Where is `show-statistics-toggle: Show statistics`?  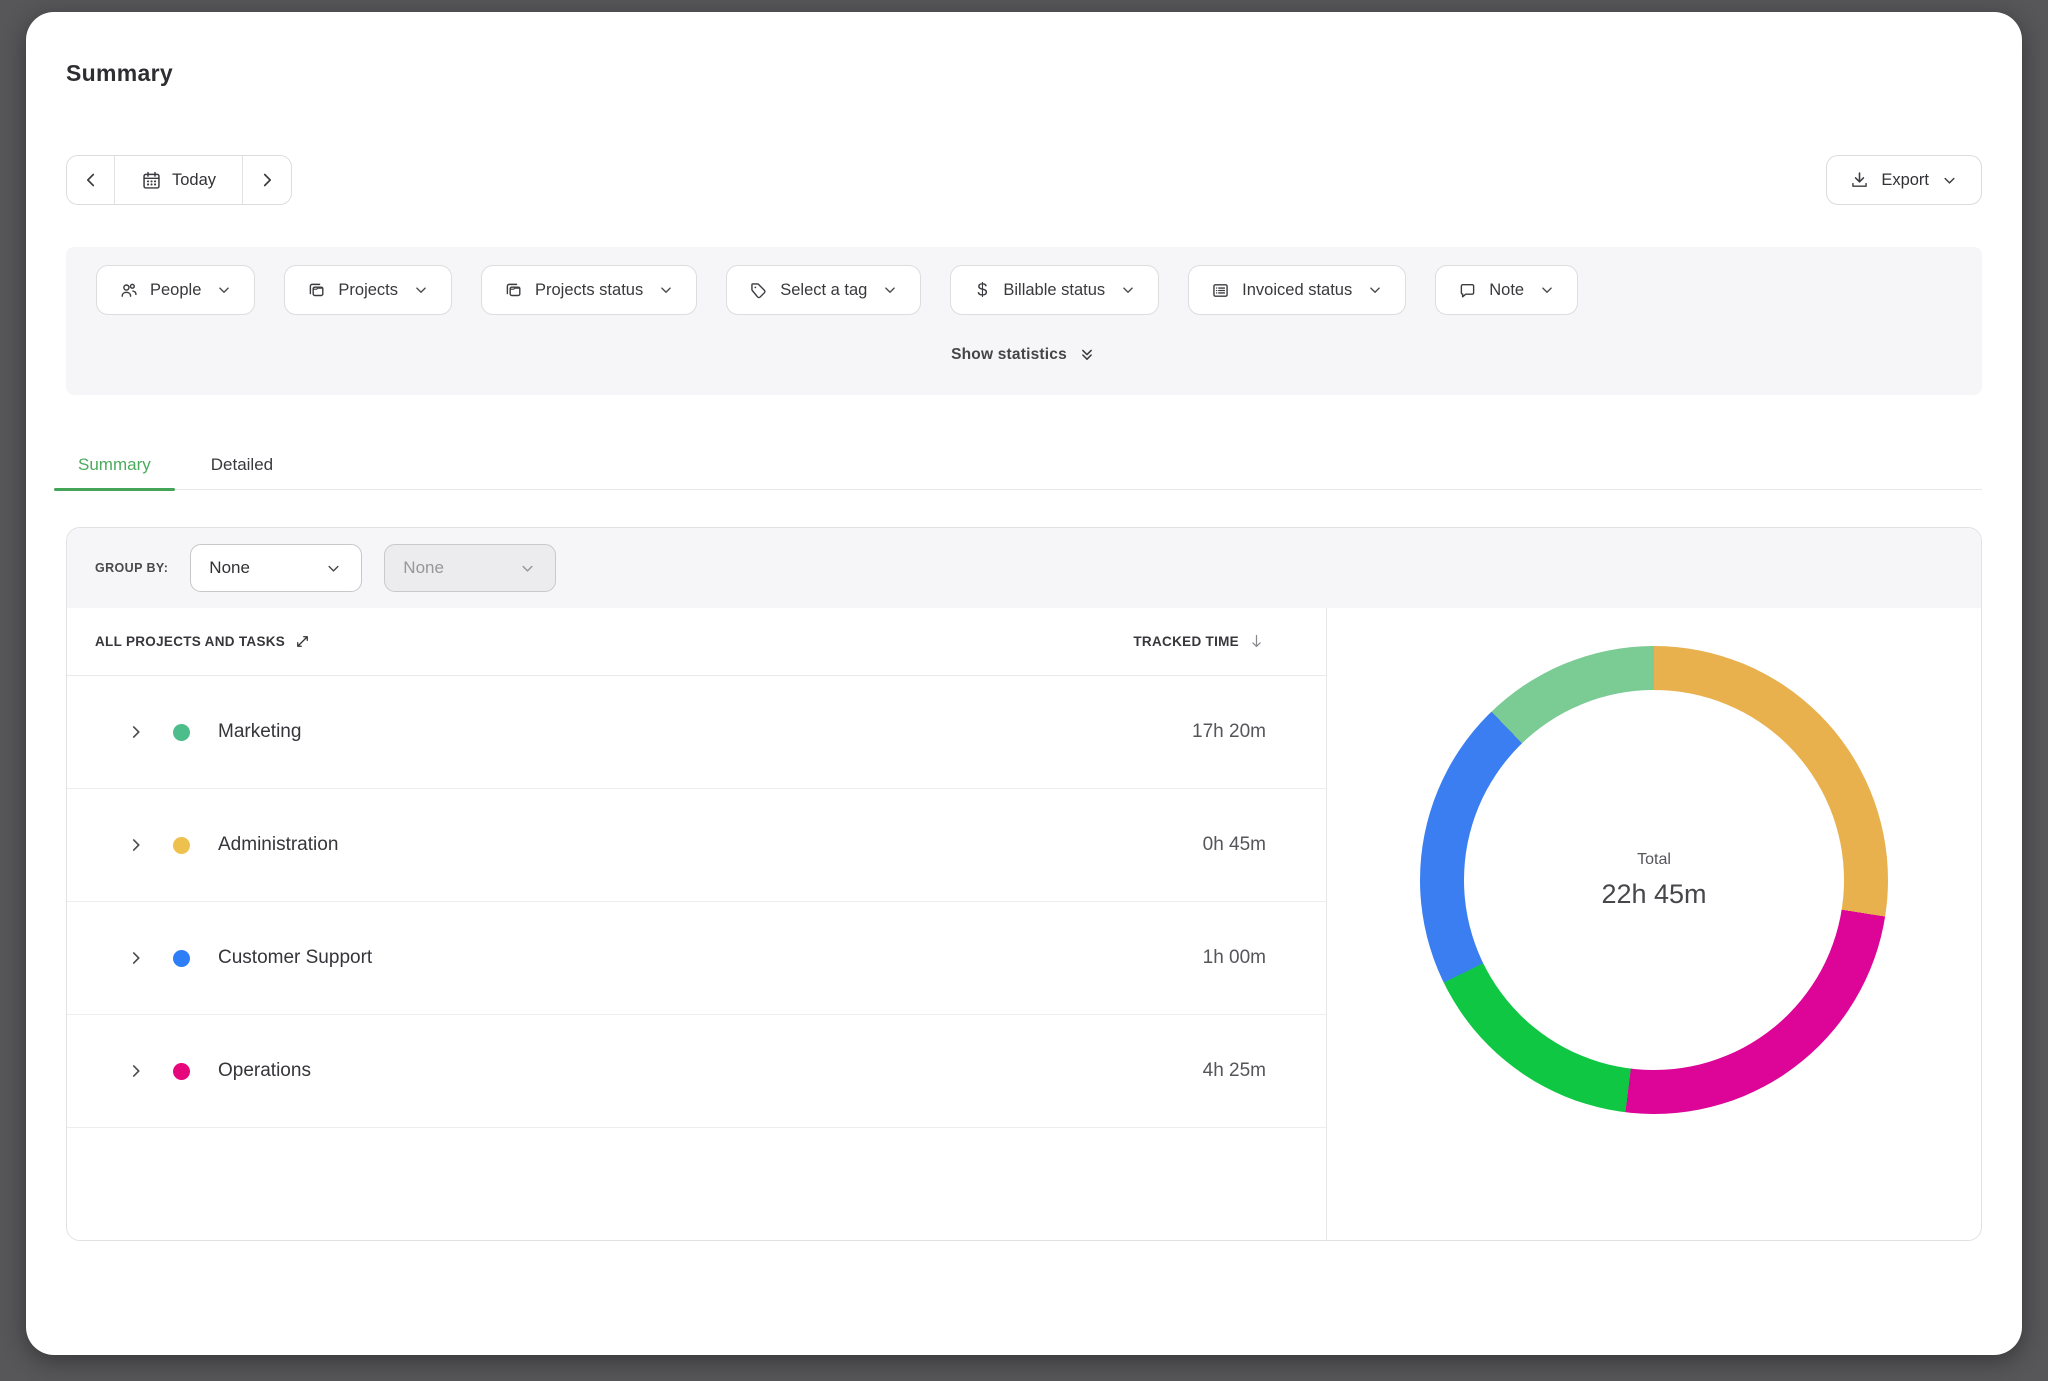
show-statistics-toggle: Show statistics is located at coordinates (1024, 355).